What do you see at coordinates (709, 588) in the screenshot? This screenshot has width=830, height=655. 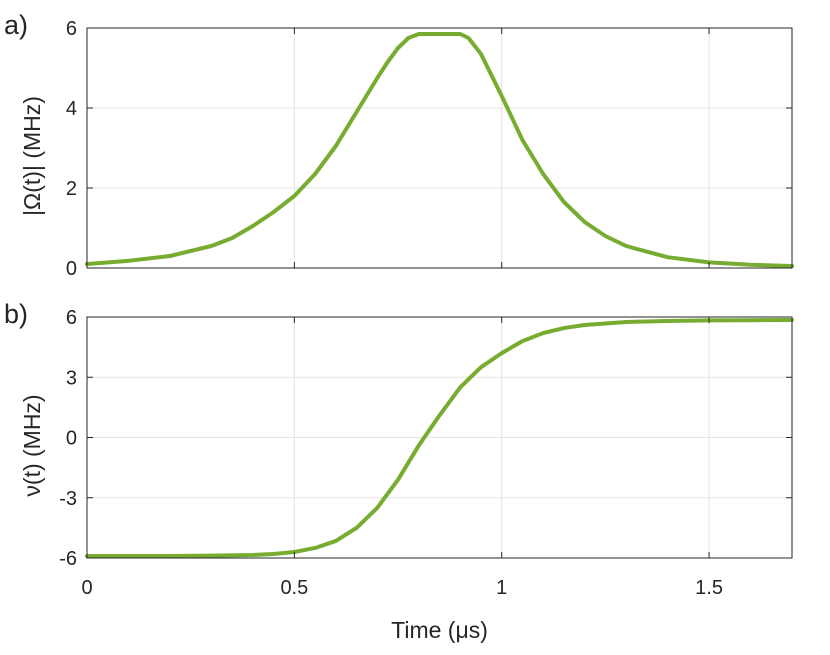 I see `x-tick-label: 1.5` at bounding box center [709, 588].